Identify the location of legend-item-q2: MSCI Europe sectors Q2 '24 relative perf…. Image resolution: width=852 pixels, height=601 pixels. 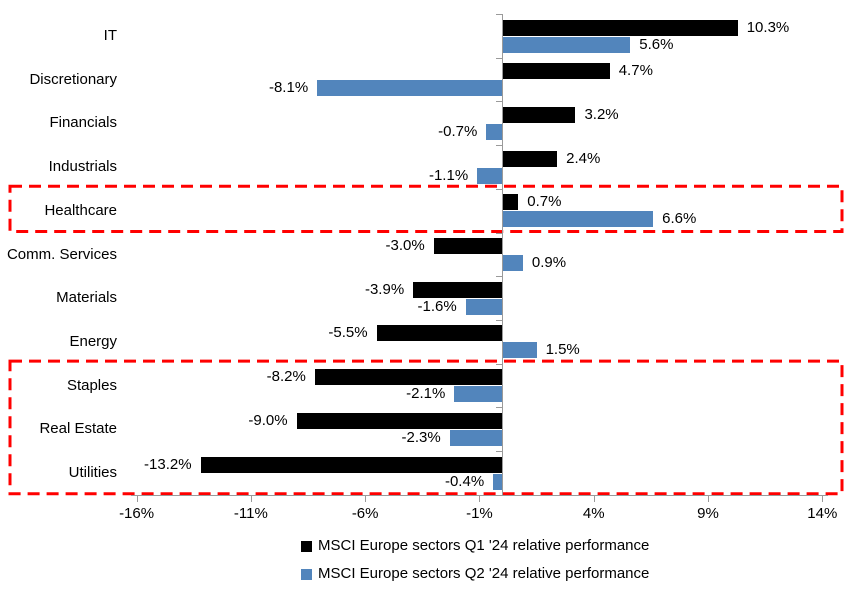
(475, 574).